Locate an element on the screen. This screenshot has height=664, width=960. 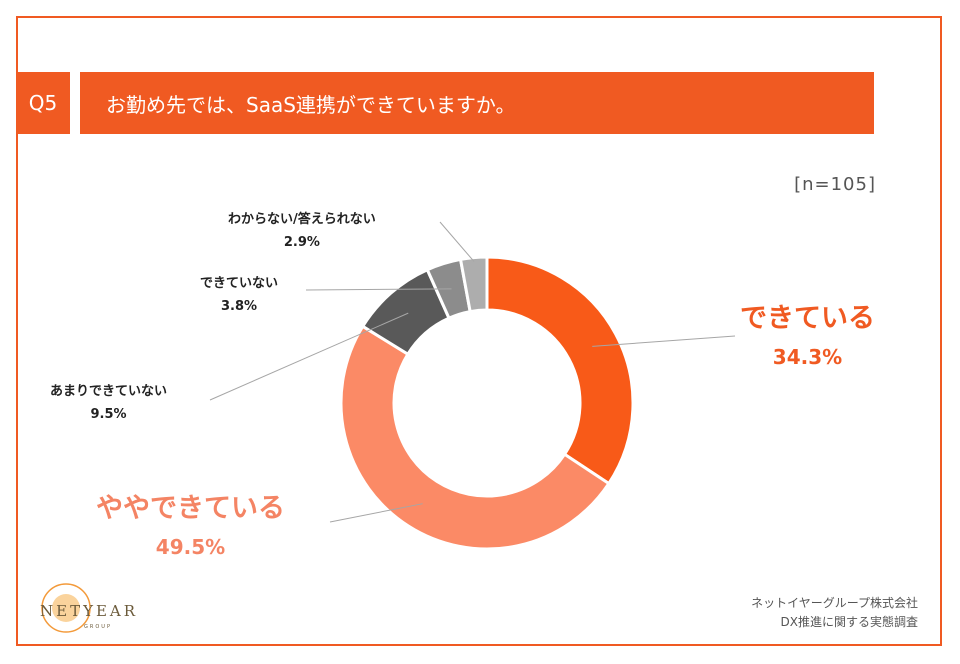
slice-label-amari-dekiteinai-value: 9.5% is located at coordinates (108, 414).